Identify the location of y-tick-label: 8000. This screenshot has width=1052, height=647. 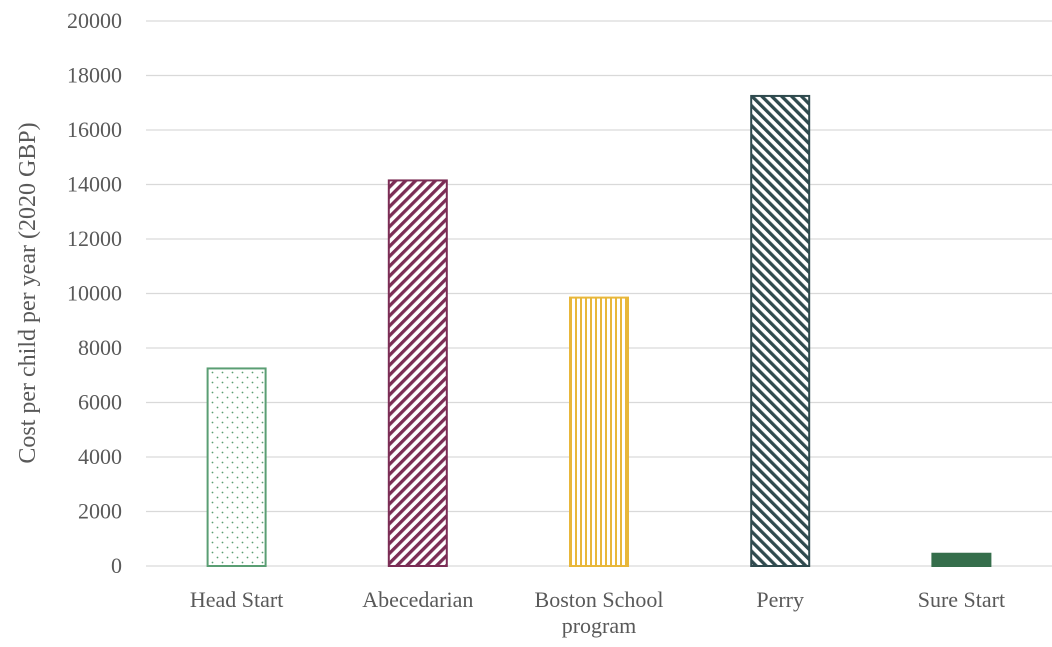
(100, 347).